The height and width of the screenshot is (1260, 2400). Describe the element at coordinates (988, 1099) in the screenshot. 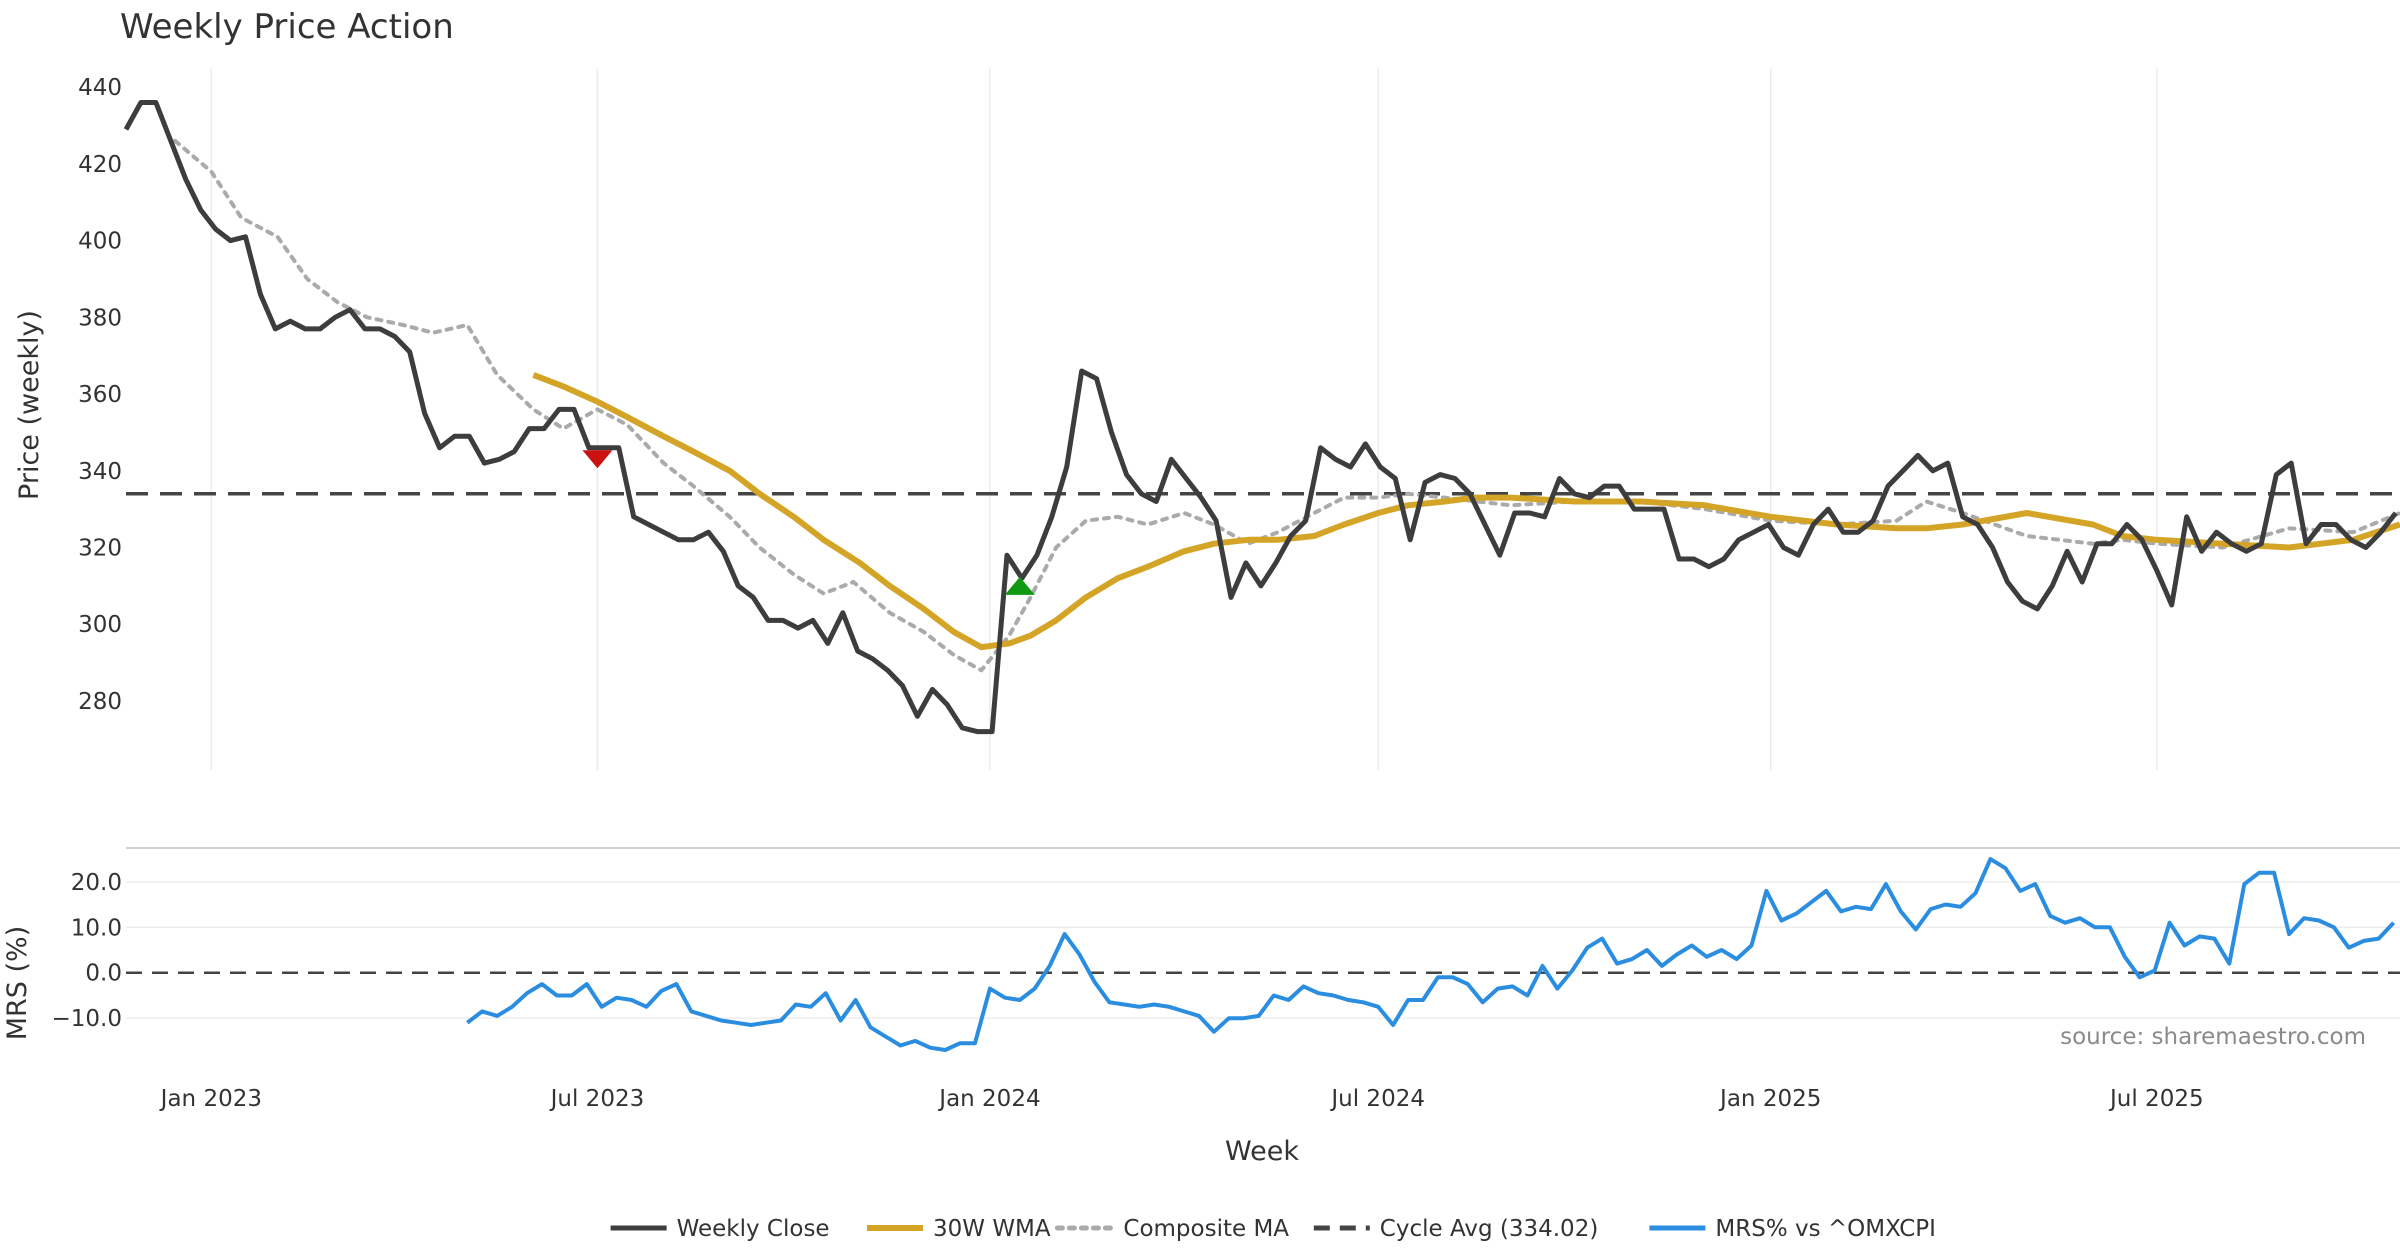

I see `x-tick-label-jan-2024: Jan 2024` at that location.